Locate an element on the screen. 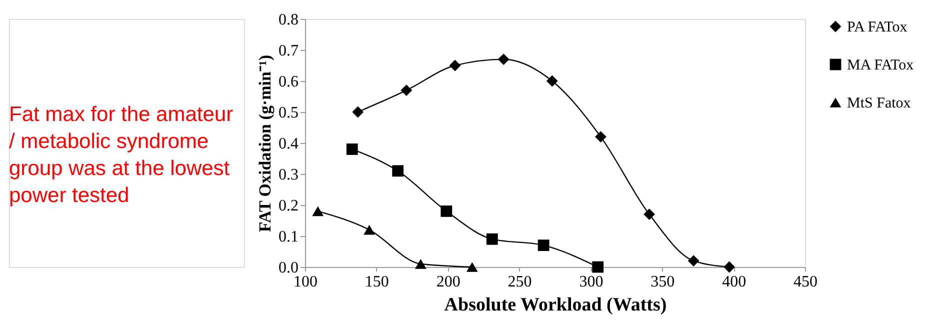  text: Fat max for the amateur / metabolic syndrome group was at the lowest power tested is located at coordinates (121, 155).